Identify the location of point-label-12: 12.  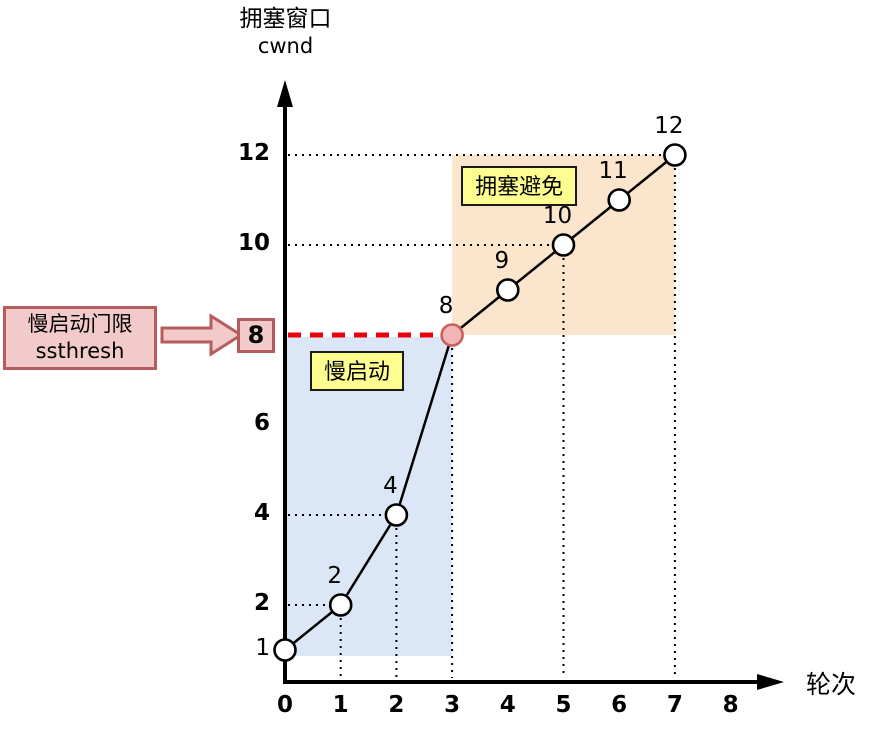
(669, 126).